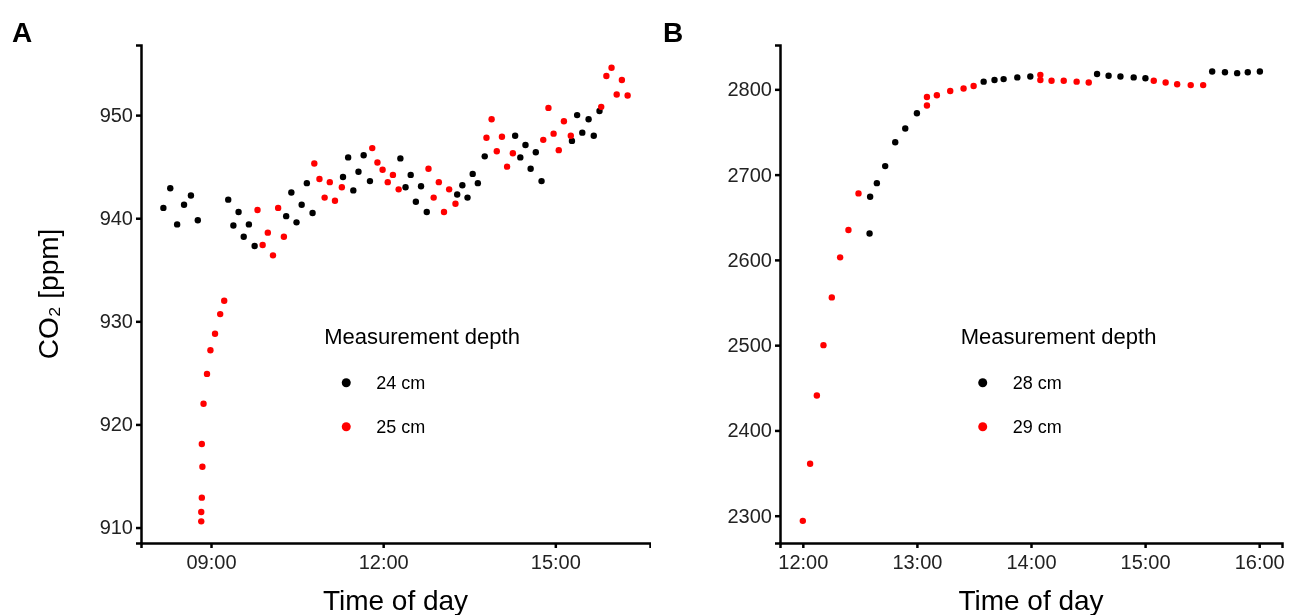 Image resolution: width=1302 pixels, height=615 pixels. What do you see at coordinates (401, 426) in the screenshot?
I see `legend-label: 25 cm` at bounding box center [401, 426].